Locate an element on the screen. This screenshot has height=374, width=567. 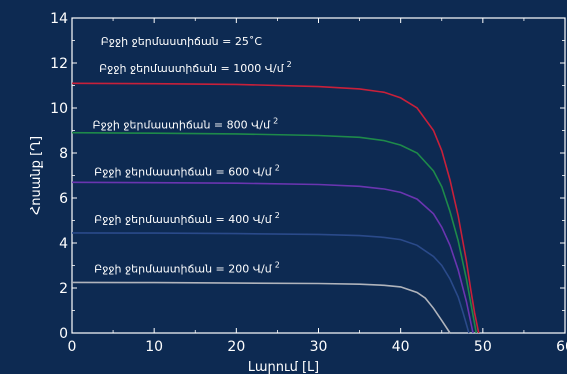
annotation-4: Բջջի ջերմաստիճան = 400 Վ/մ 2 is located at coordinates (187, 218).